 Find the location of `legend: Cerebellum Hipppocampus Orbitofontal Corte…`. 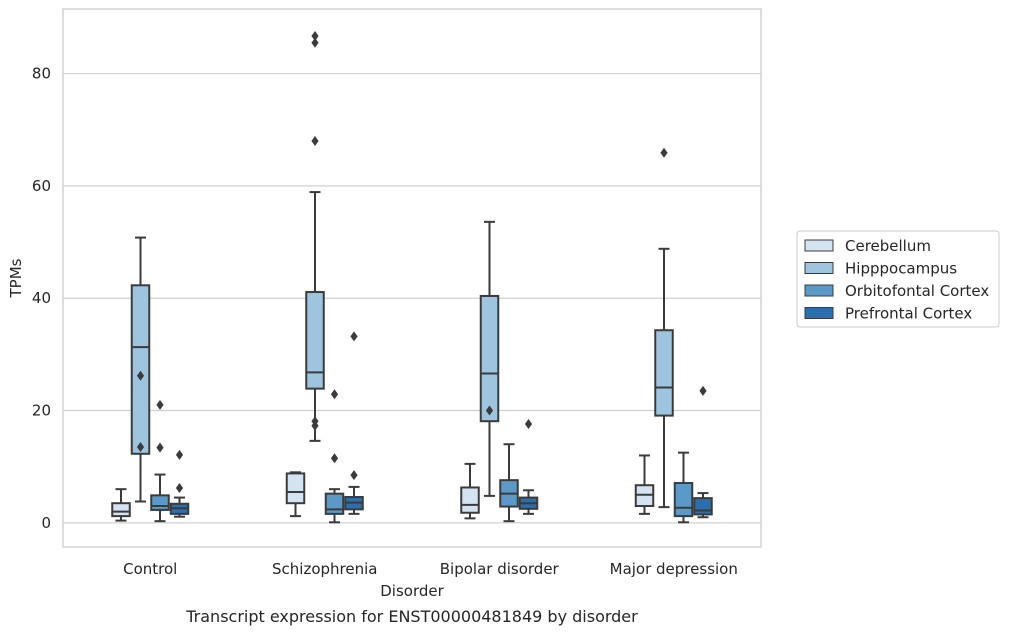

legend: Cerebellum Hipppocampus Orbitofontal Corte… is located at coordinates (898, 279).